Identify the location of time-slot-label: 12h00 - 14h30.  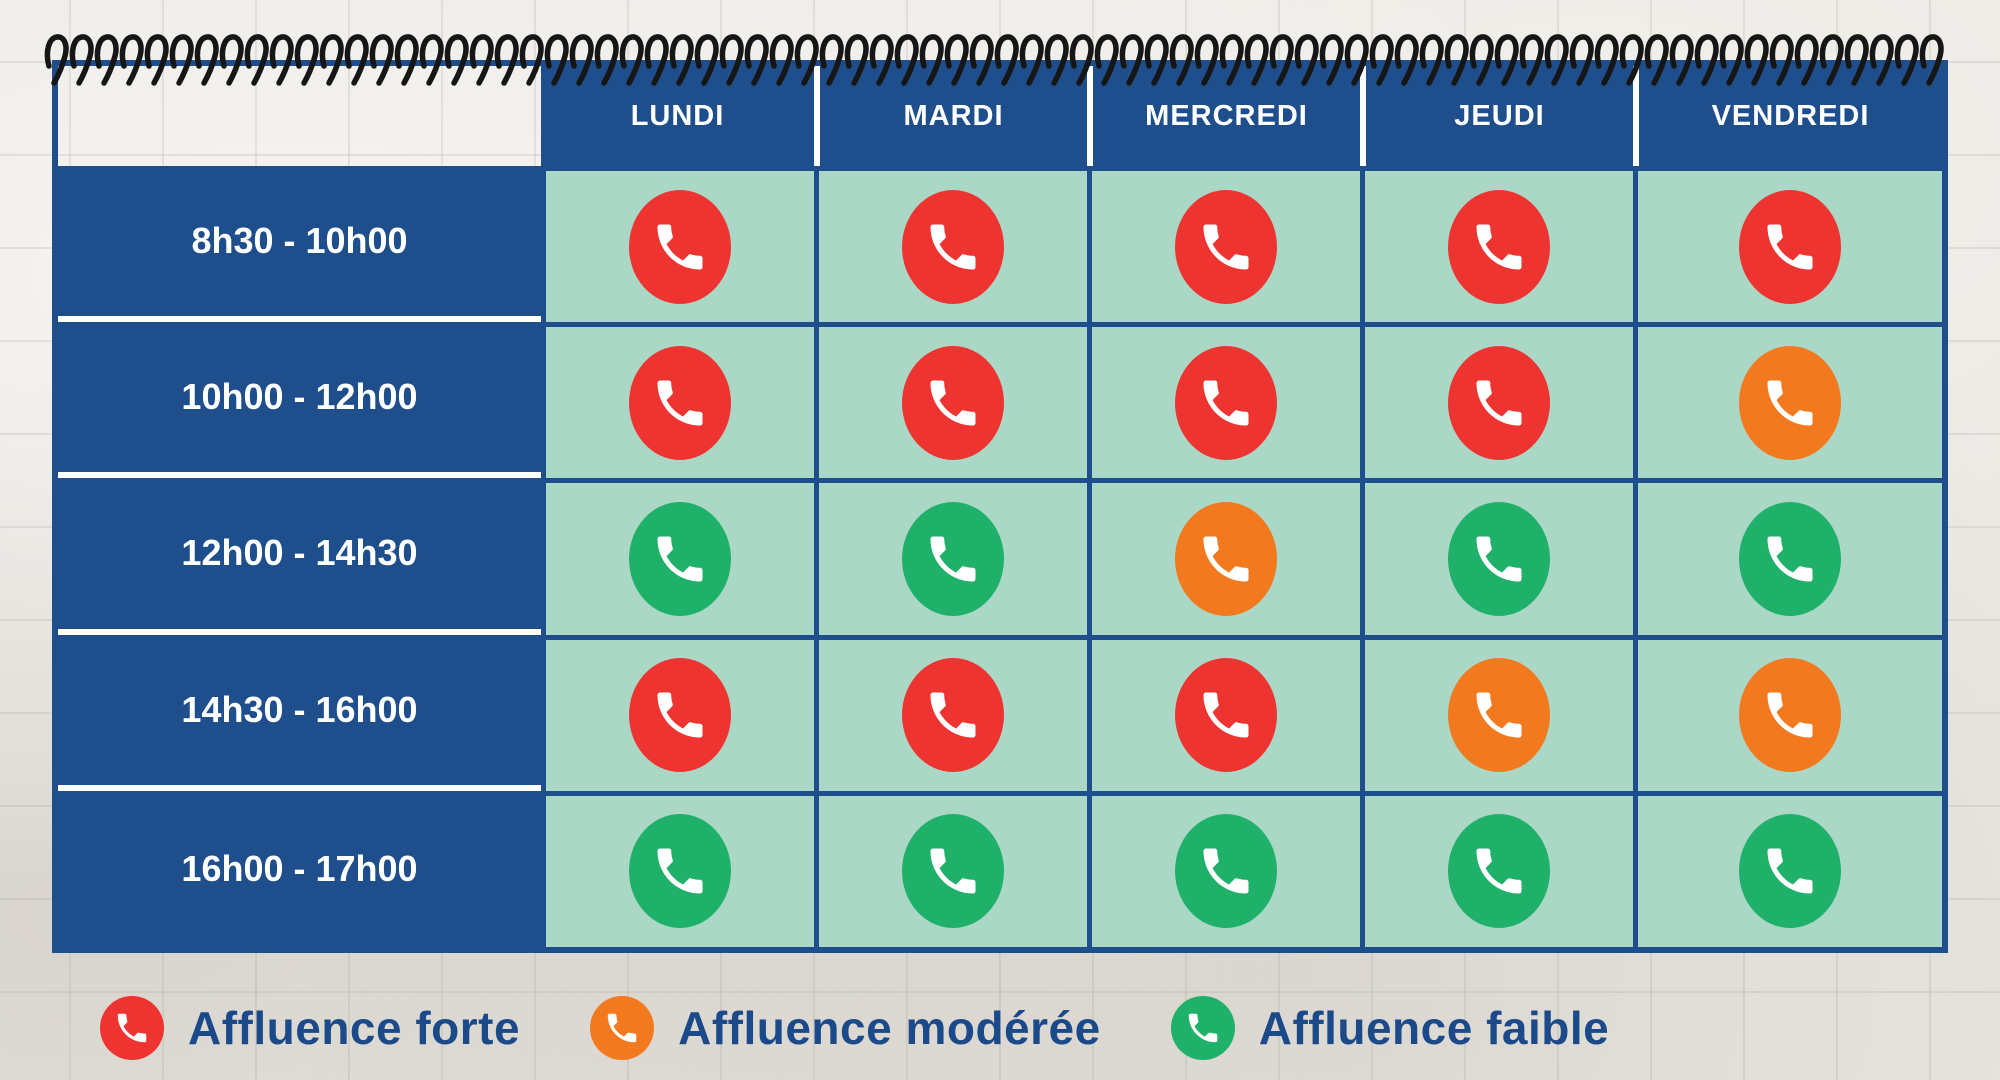
(299, 556).